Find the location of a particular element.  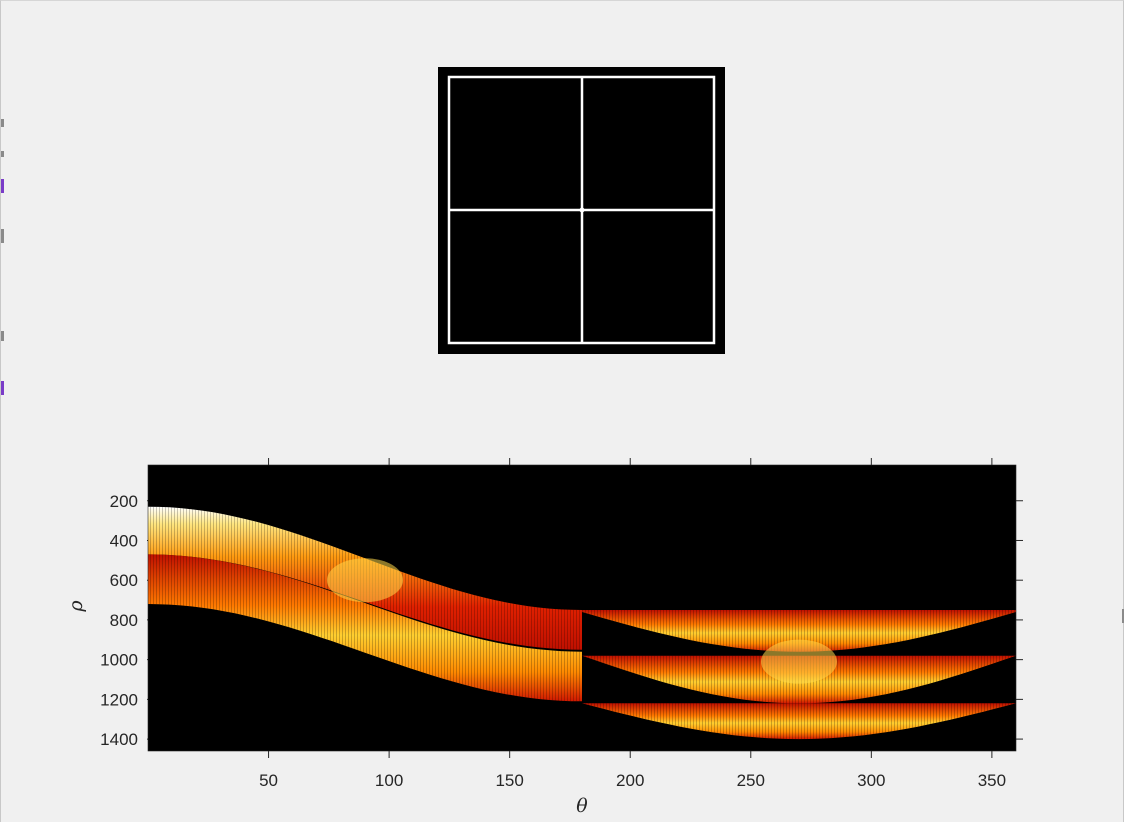

x-tick-label: 100 is located at coordinates (389, 780).